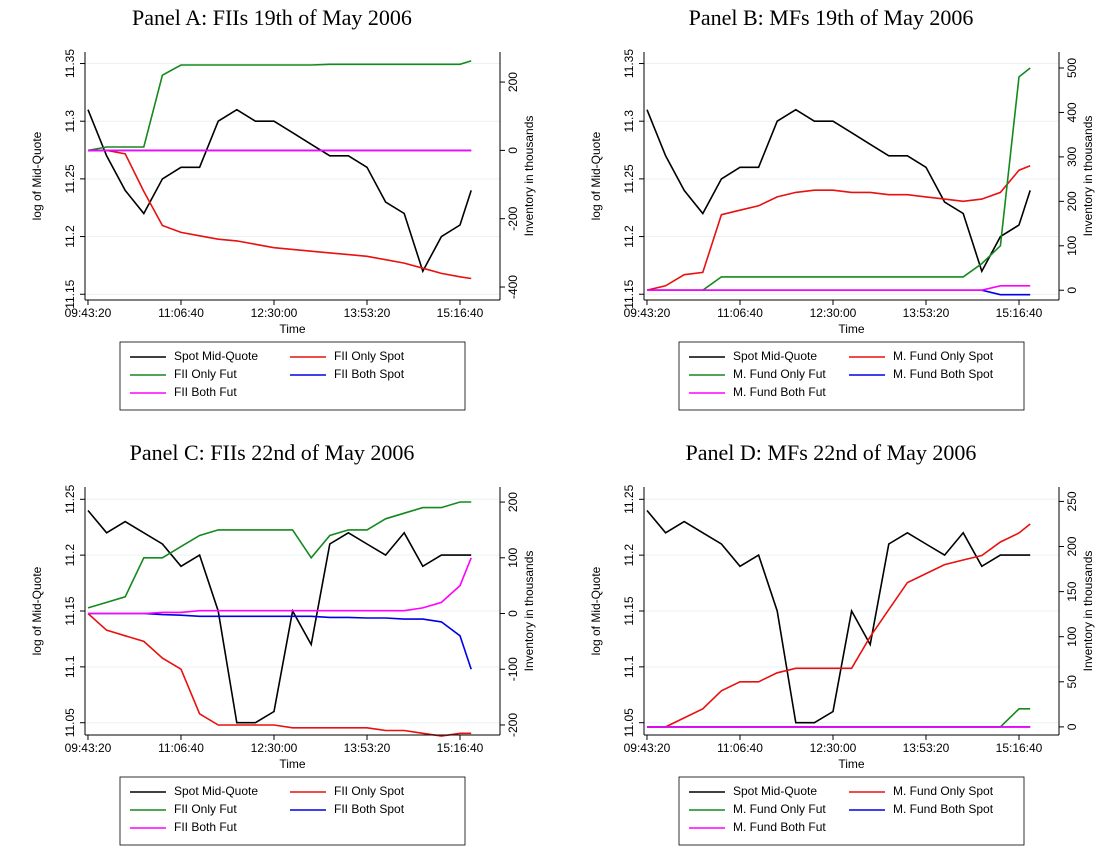 This screenshot has height=858, width=1118. Describe the element at coordinates (1072, 157) in the screenshot. I see `y2-tick-label: 300` at that location.